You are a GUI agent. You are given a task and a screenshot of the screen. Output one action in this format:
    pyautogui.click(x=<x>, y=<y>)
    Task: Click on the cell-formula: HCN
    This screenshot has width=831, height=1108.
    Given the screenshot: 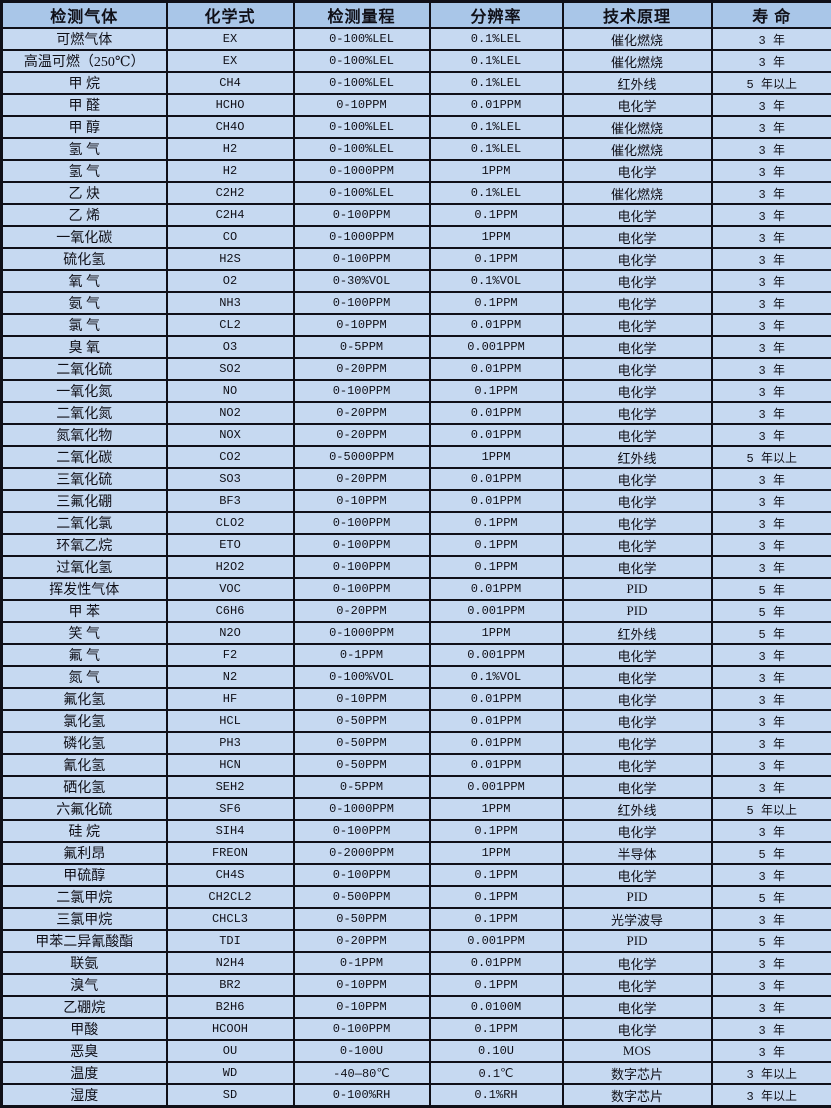 What is the action you would take?
    pyautogui.click(x=230, y=765)
    